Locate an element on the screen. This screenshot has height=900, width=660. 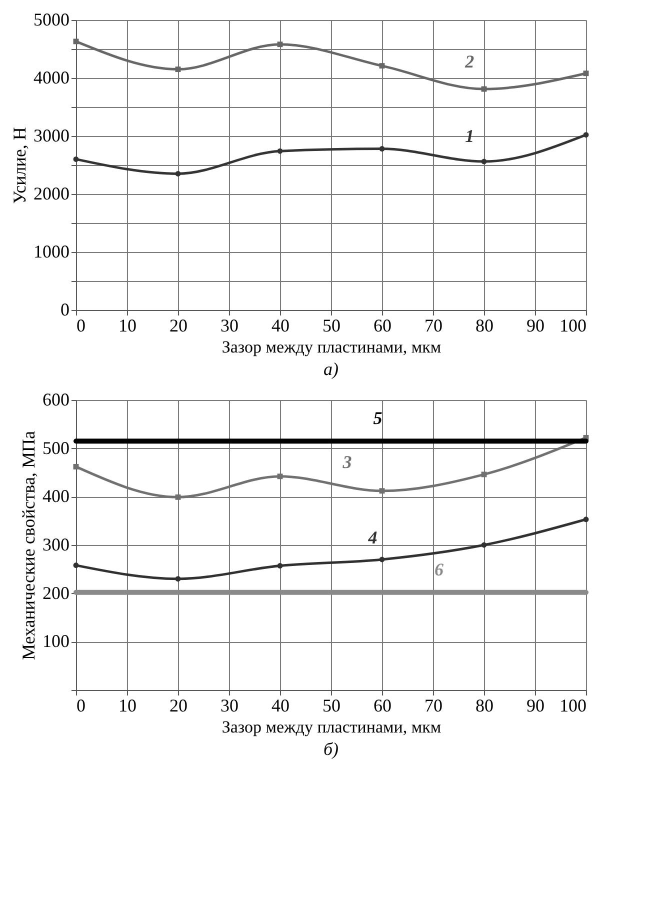
y-tick-label: 5000 is located at coordinates (52, 20).